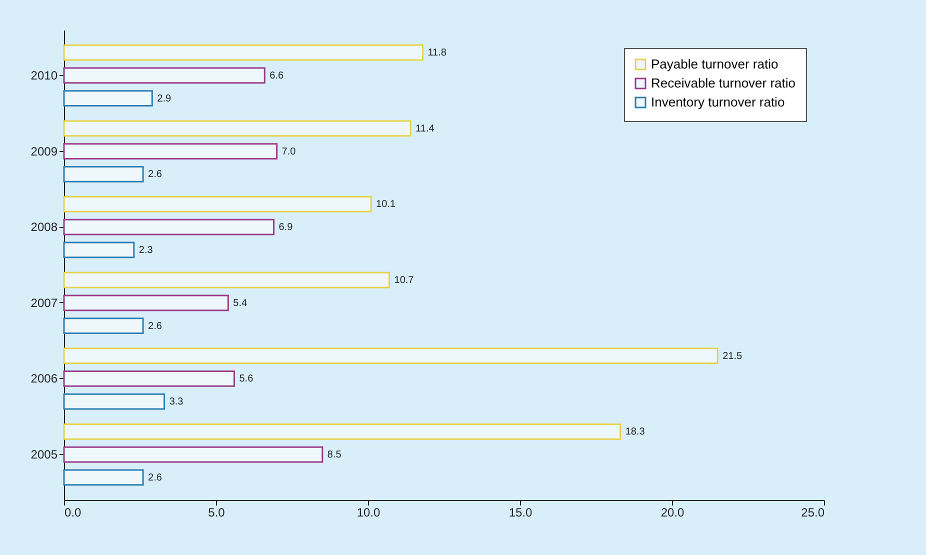  I want to click on x-tick-label: 0.0, so click(73, 513).